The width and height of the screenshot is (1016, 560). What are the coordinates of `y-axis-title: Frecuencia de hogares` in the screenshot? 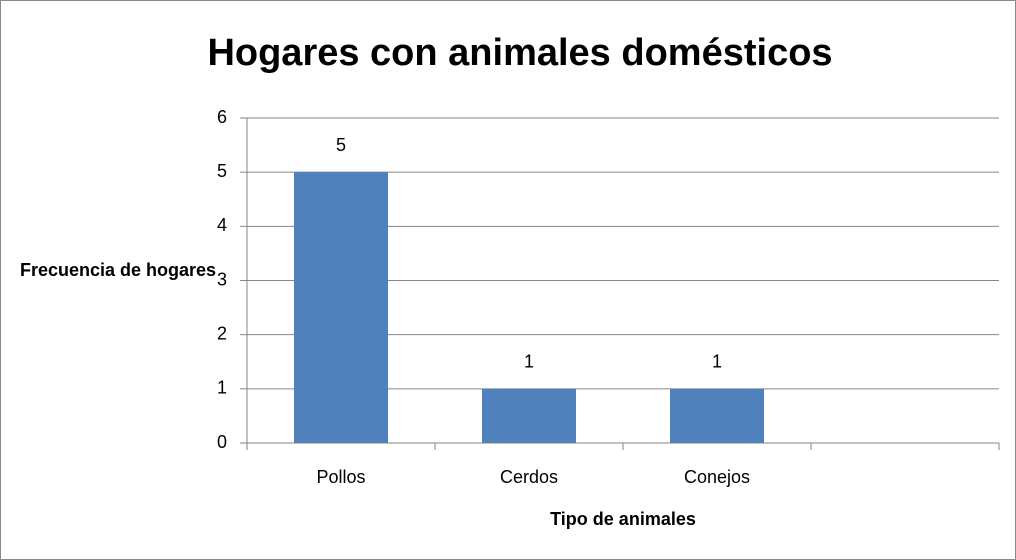 It's located at (118, 270).